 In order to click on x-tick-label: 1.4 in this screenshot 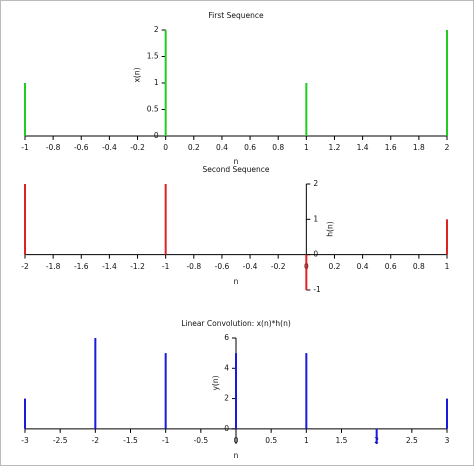, I will do `click(363, 147)`.